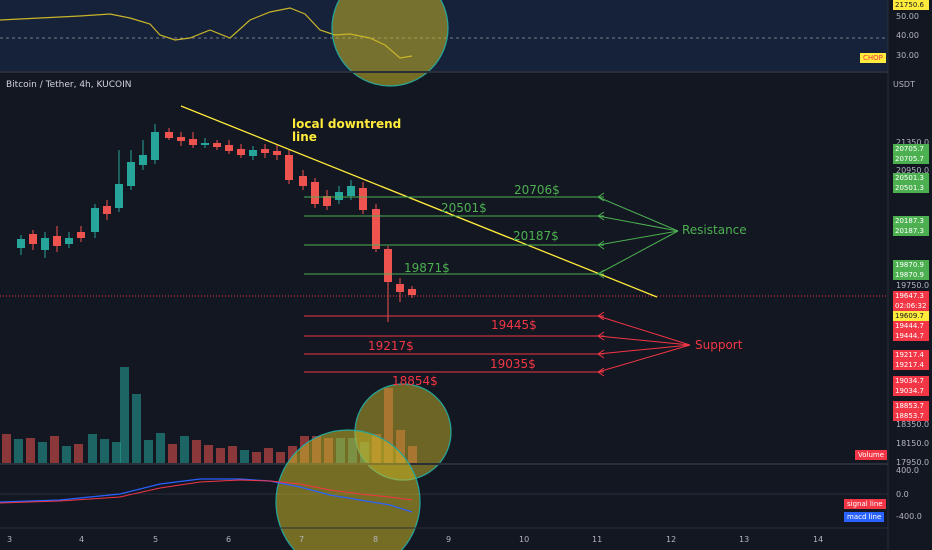 This screenshot has width=932, height=550. Describe the element at coordinates (865, 504) in the screenshot. I see `signal-legend: signal line` at that location.